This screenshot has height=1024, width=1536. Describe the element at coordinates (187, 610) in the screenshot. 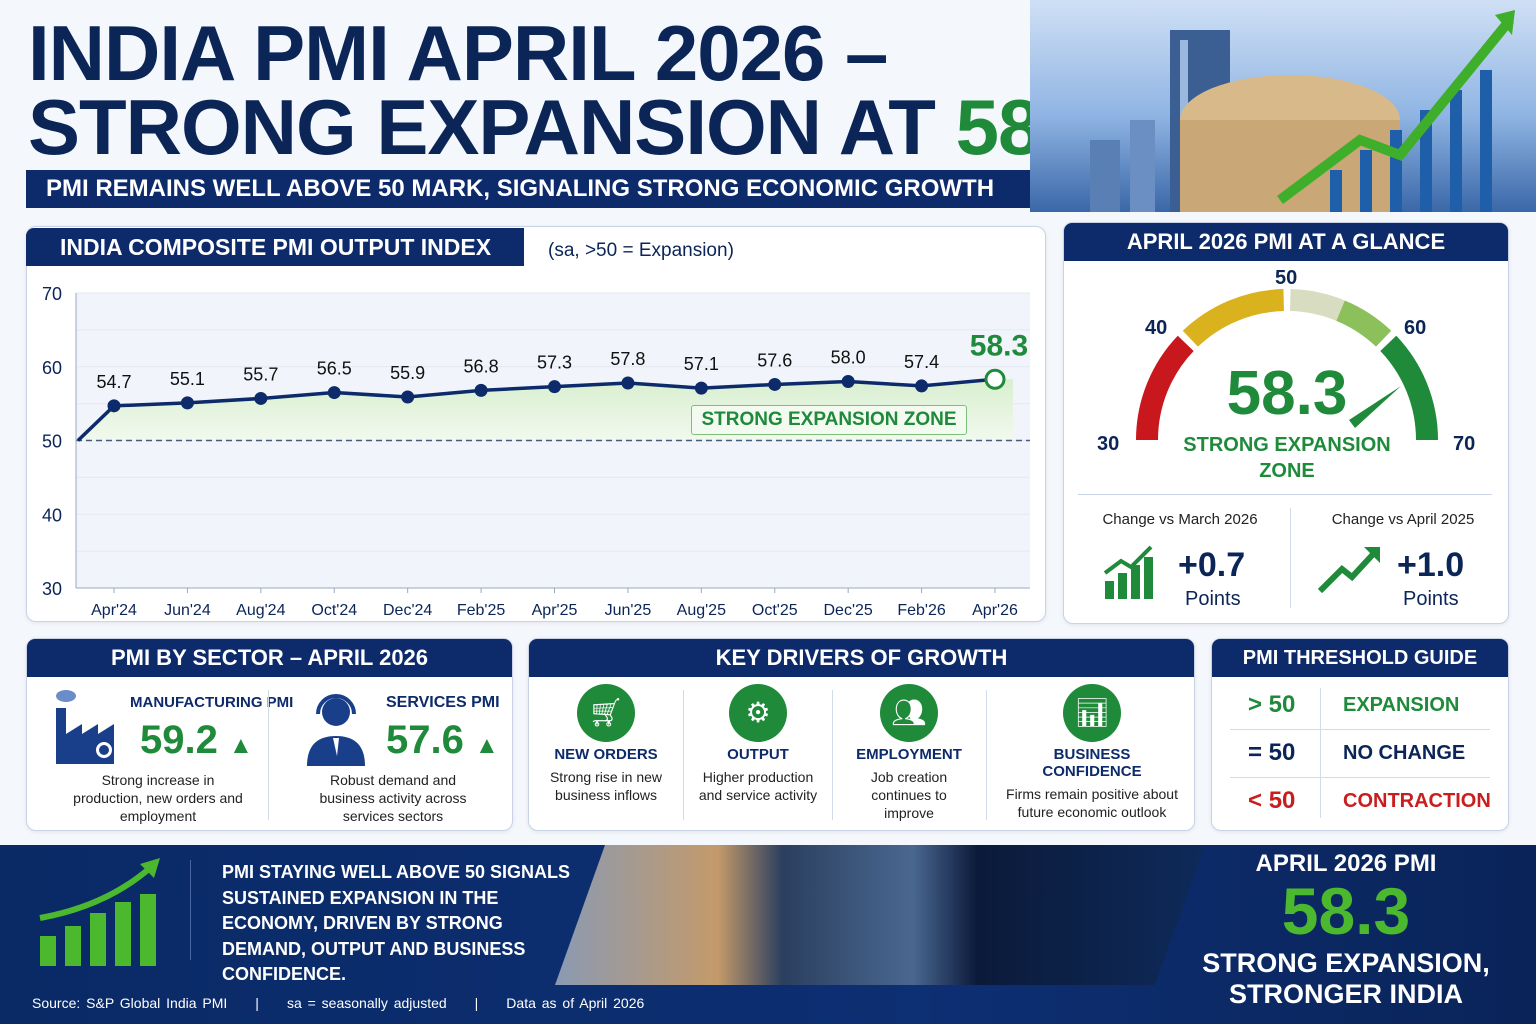

I see `x-tick-label: Jun'24` at that location.